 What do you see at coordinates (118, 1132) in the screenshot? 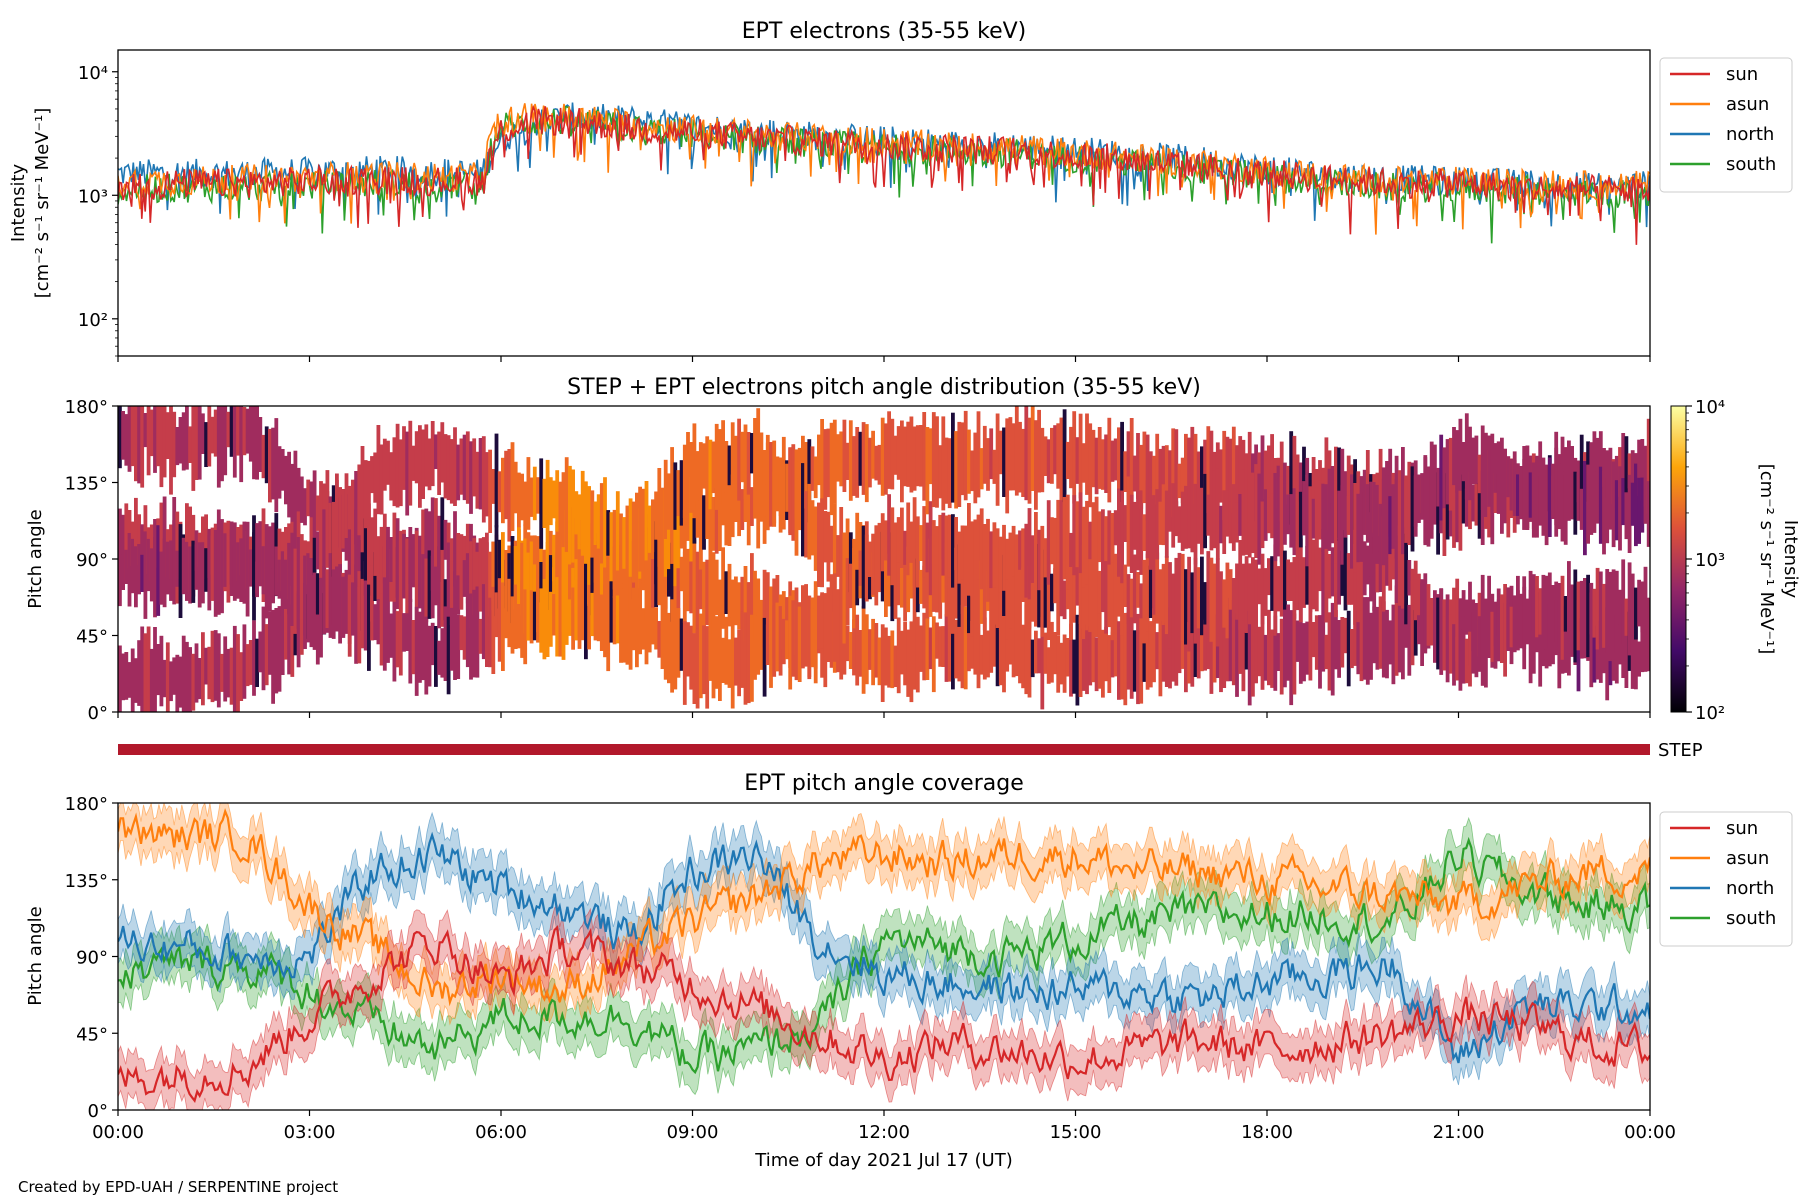
I see `panel3-xtick-label: 00:00` at bounding box center [118, 1132].